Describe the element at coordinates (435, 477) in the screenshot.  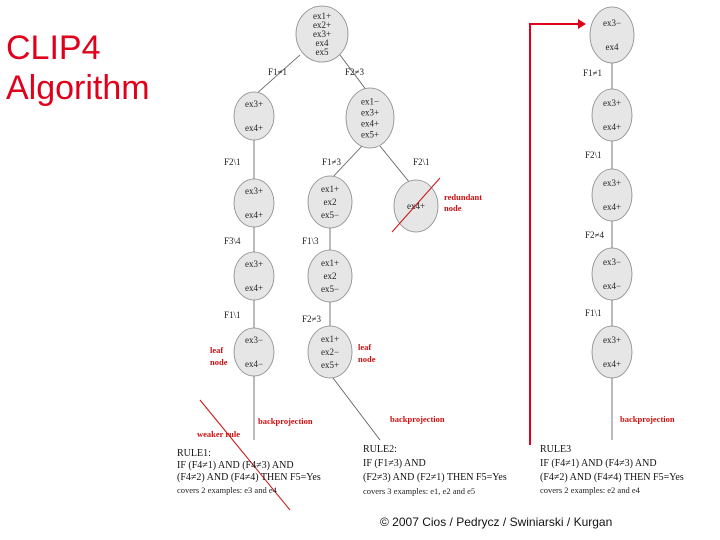
I see `rule2-line: (F2≠3) AND (F2≠1) THEN F5=Yes` at that location.